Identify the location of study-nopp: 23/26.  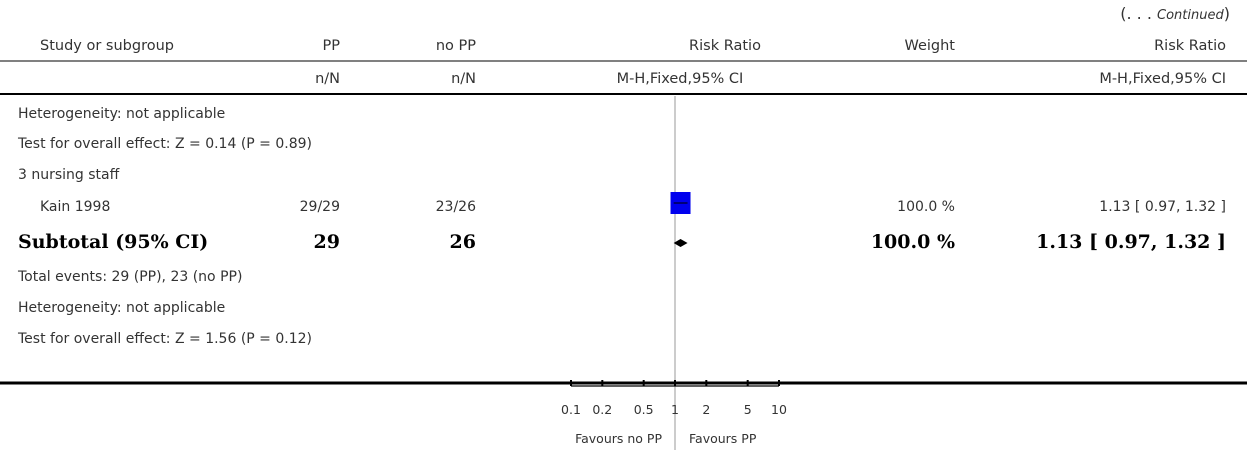
(455, 207).